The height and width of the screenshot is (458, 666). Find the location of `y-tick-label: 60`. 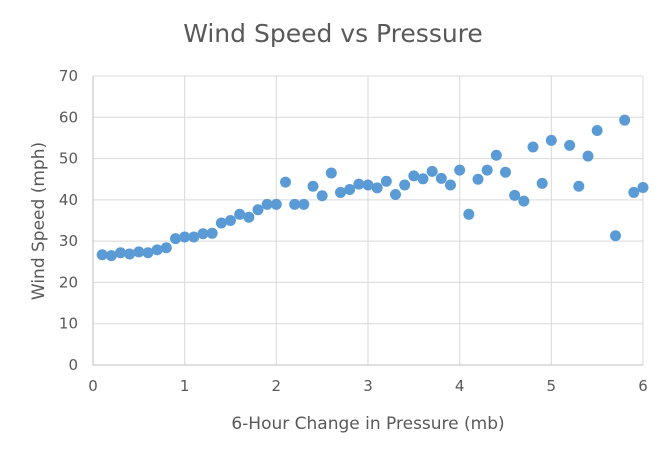

y-tick-label: 60 is located at coordinates (68, 117).